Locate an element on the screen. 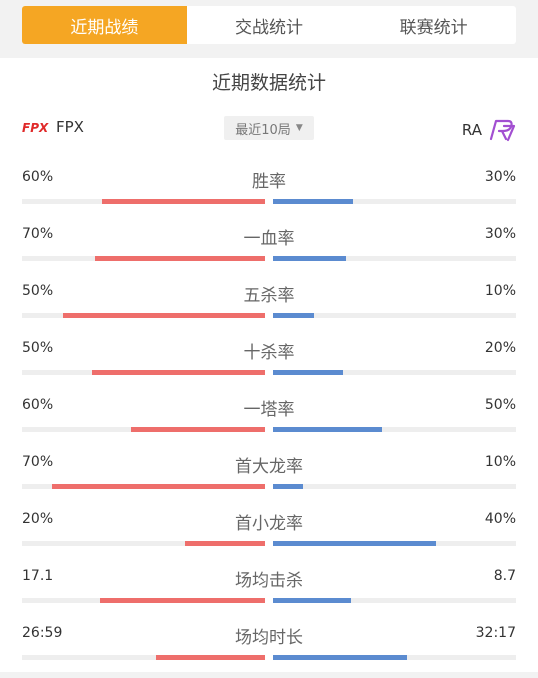 This screenshot has height=678, width=538. stat-label: 一塔率 is located at coordinates (269, 410).